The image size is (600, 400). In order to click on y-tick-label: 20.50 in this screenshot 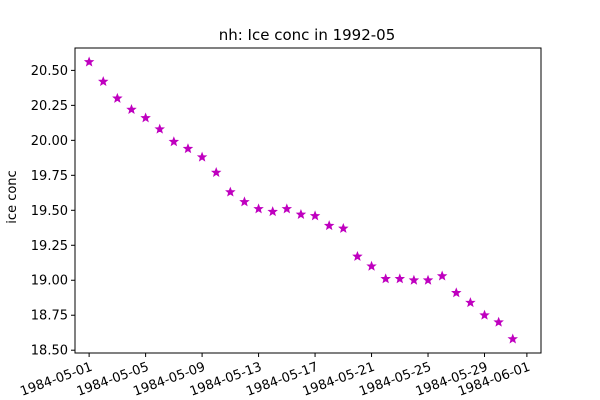, I will do `click(49, 71)`.